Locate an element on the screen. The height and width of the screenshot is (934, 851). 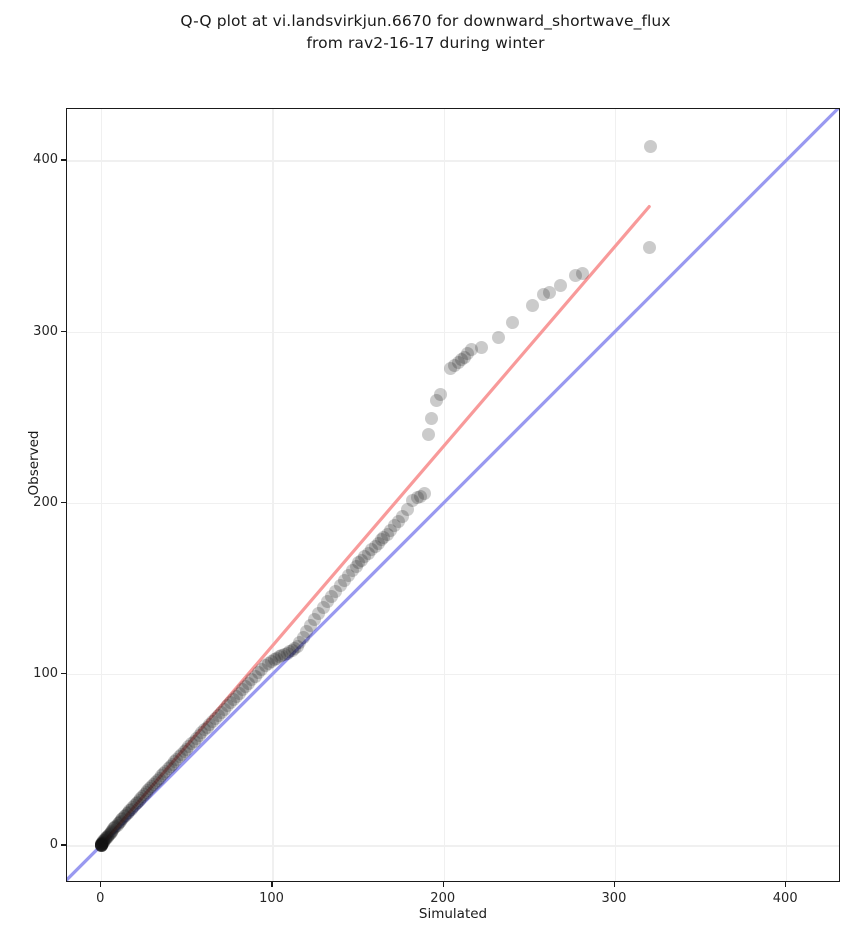
y-tick-label: 0 is located at coordinates (53, 845).